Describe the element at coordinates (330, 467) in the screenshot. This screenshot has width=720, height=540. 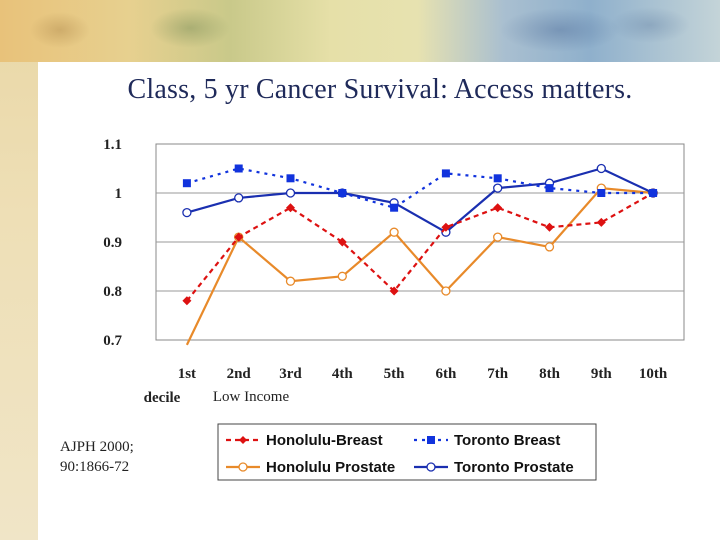
I see `legend-label: Honolulu Prostate` at that location.